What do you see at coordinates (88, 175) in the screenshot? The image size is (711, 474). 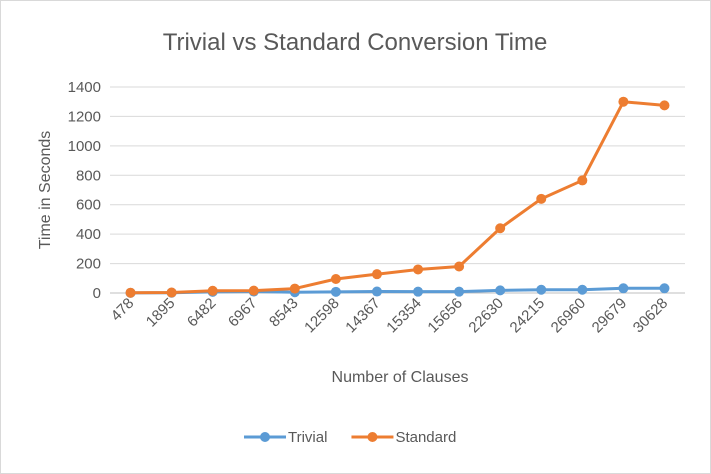 I see `y-tick-label: 800` at bounding box center [88, 175].